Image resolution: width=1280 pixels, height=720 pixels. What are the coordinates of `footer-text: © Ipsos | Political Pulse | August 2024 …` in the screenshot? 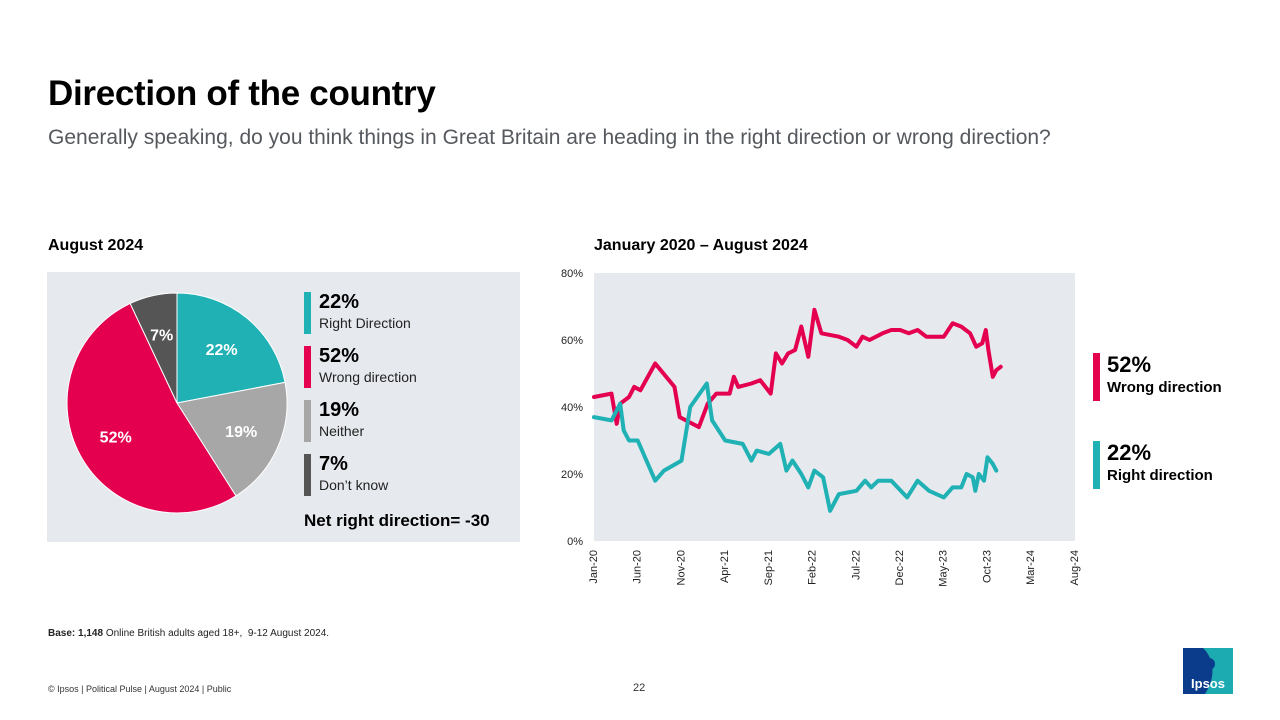 It's located at (140, 689).